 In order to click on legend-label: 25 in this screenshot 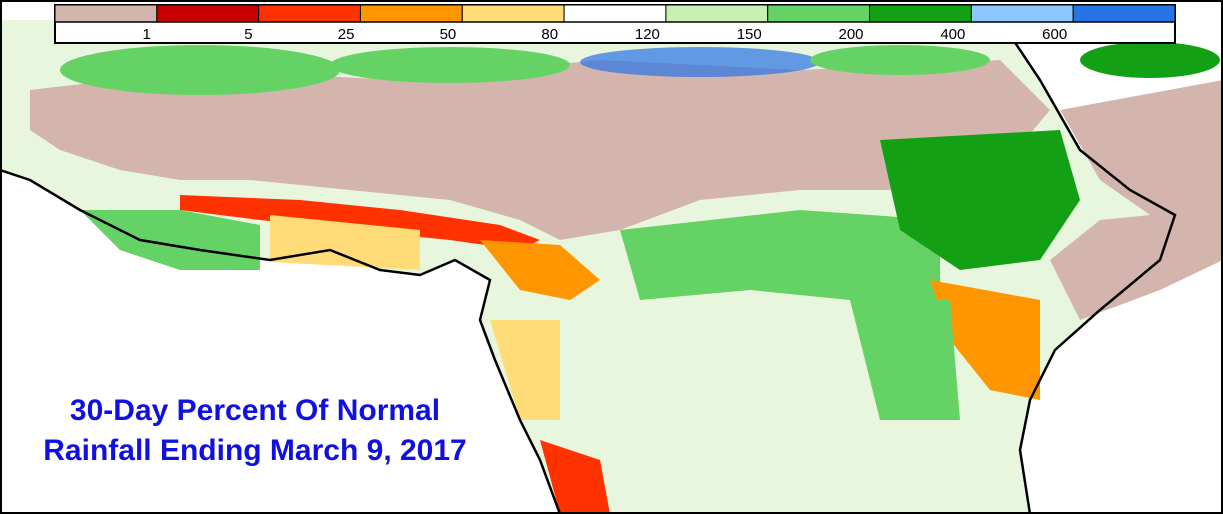, I will do `click(346, 34)`.